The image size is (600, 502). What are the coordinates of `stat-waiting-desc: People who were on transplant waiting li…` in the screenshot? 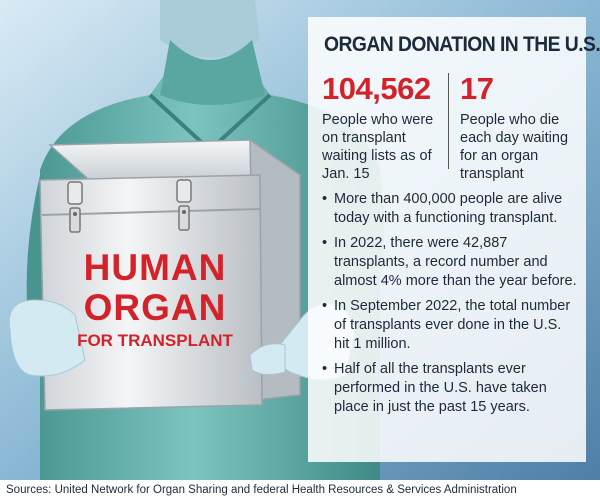 It's located at (378, 147).